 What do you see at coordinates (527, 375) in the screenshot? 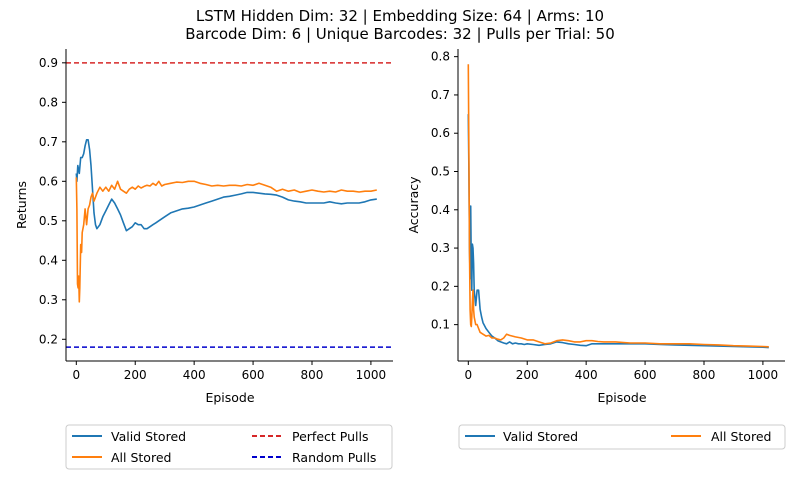
I see `accuracy-x-tick-label: 200` at bounding box center [527, 375].